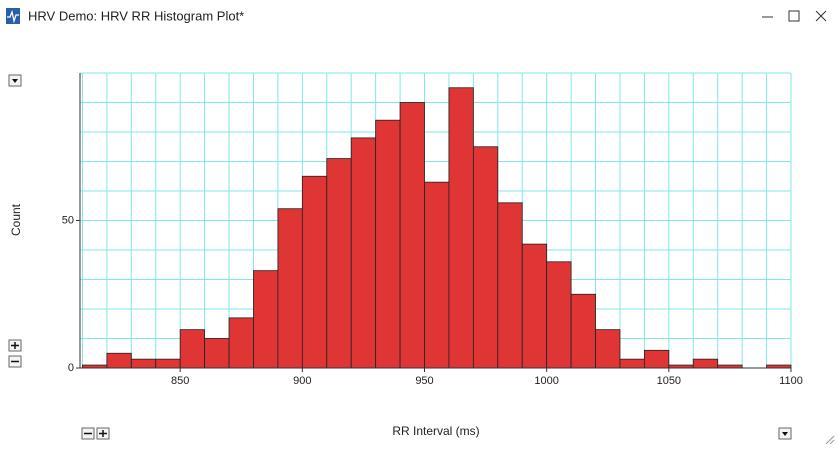  I want to click on y-tick-label: 50, so click(68, 220).